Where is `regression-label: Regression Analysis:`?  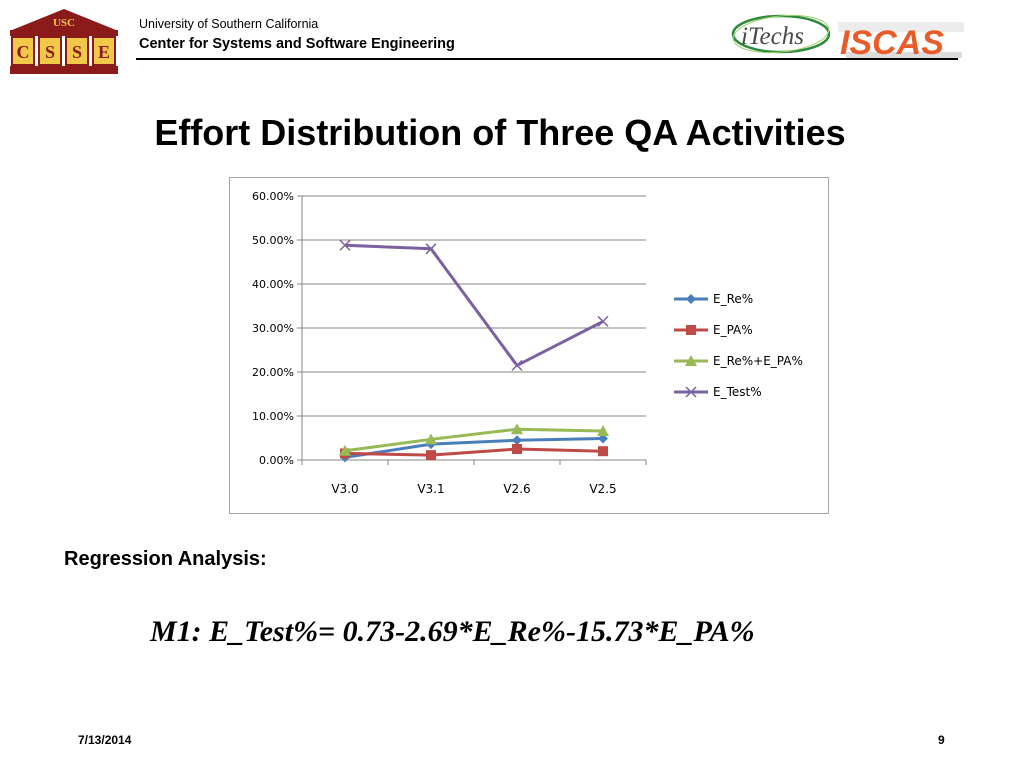
regression-label: Regression Analysis: is located at coordinates (165, 559).